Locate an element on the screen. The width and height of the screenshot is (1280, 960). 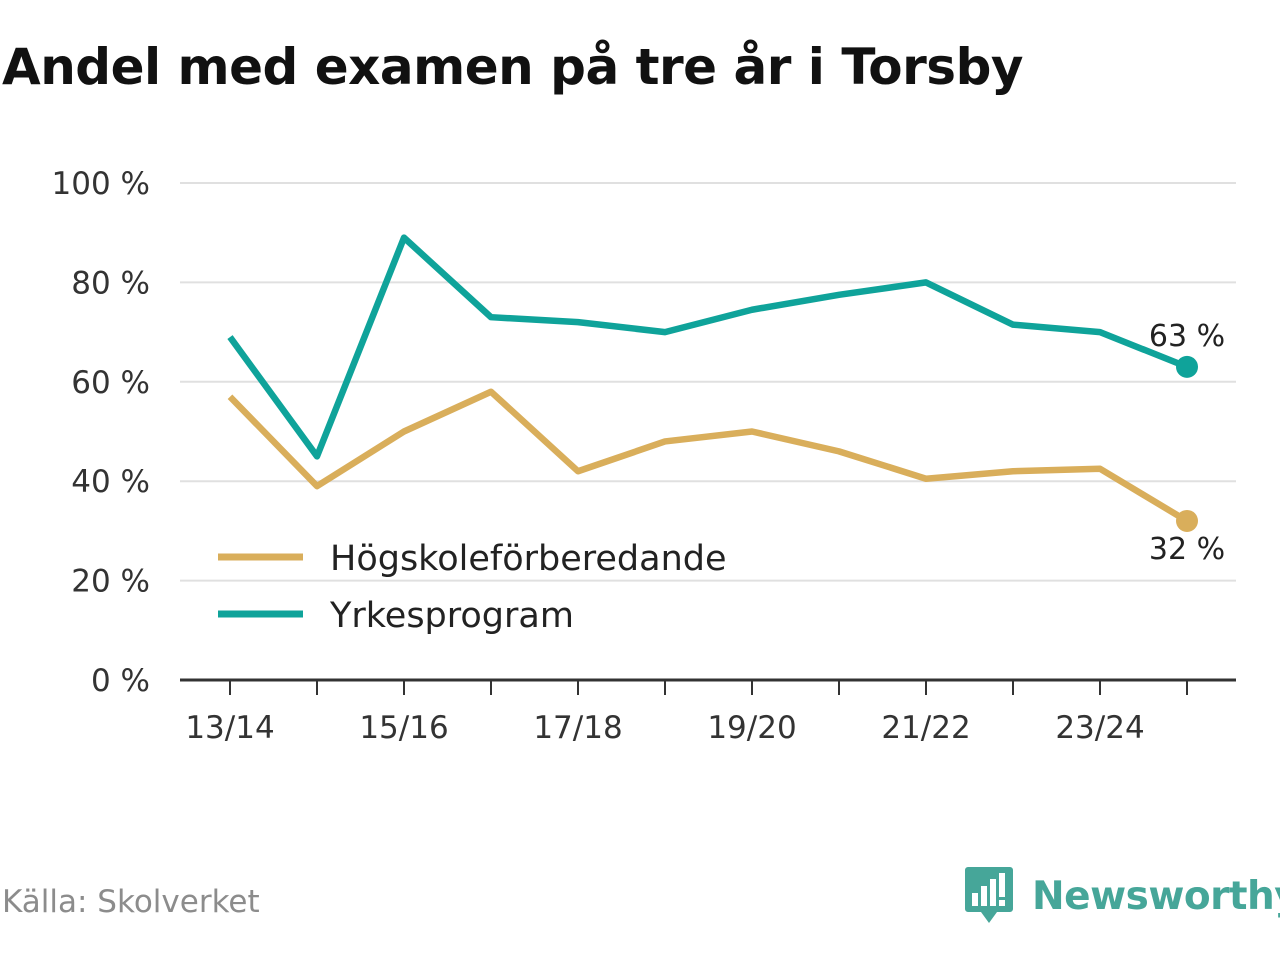
legend: Högskoleförberedande Yrkesprogram is located at coordinates (482, 581).